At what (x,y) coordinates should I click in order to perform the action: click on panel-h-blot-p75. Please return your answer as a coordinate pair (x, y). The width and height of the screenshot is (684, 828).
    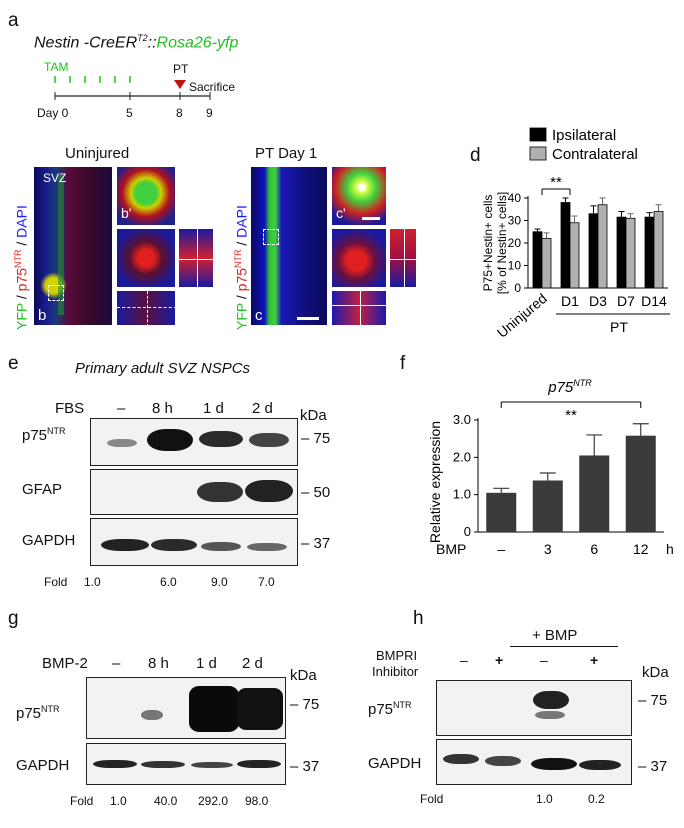
    Looking at the image, I should click on (534, 708).